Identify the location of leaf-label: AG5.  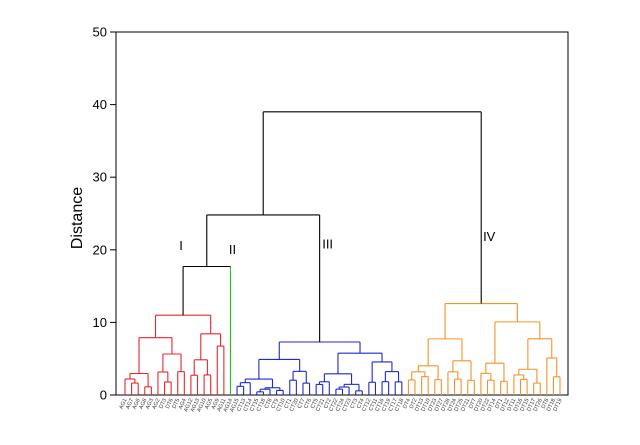
(209, 404).